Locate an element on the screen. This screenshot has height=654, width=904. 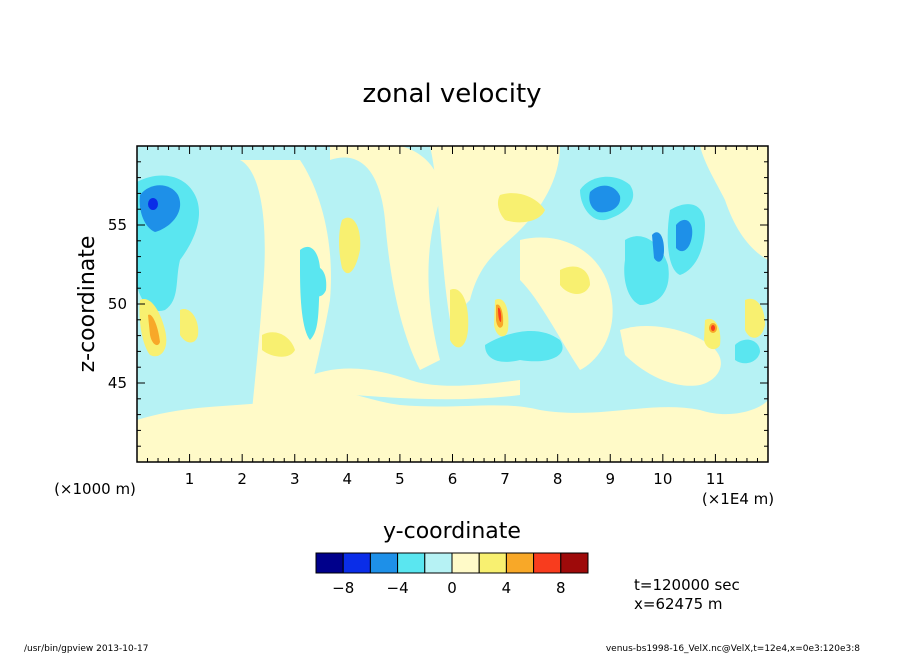
y-scale-note: (×1000 m) is located at coordinates (95, 489).